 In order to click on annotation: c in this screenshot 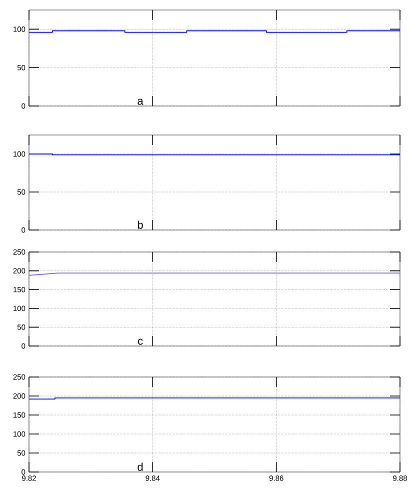, I will do `click(140, 341)`.